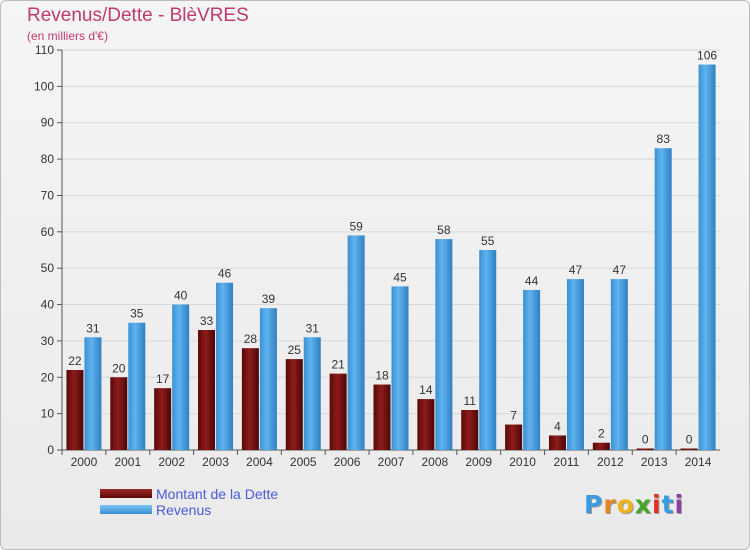 The height and width of the screenshot is (550, 750). Describe the element at coordinates (93, 393) in the screenshot. I see `bar-revenus-2000` at that location.